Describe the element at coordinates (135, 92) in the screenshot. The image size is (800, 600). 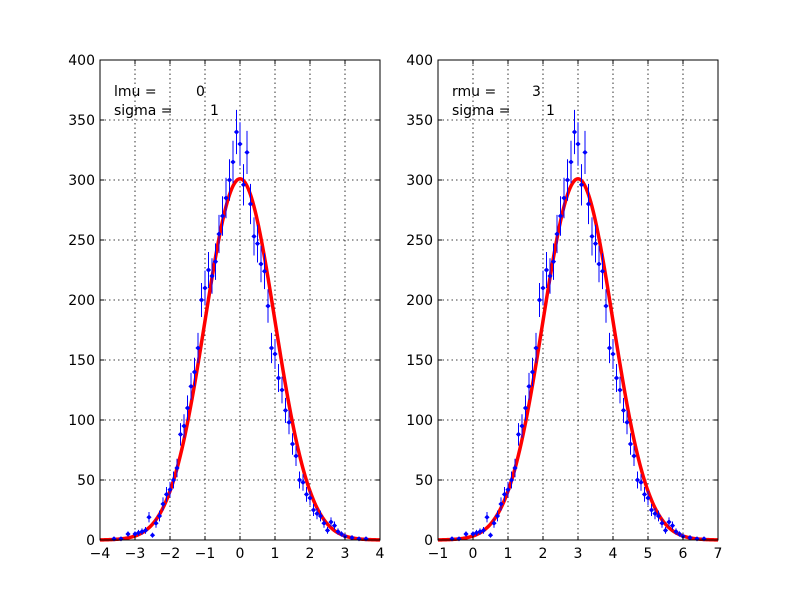
I see `annotation-label-1: lmu =` at that location.